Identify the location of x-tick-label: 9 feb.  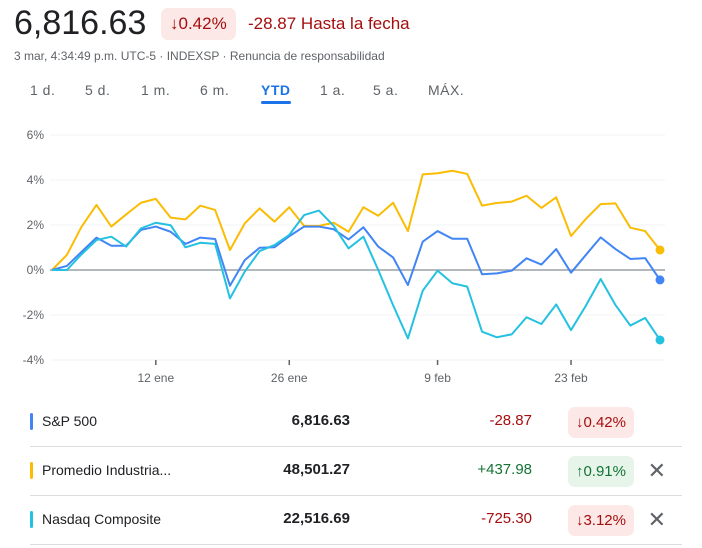
(437, 378).